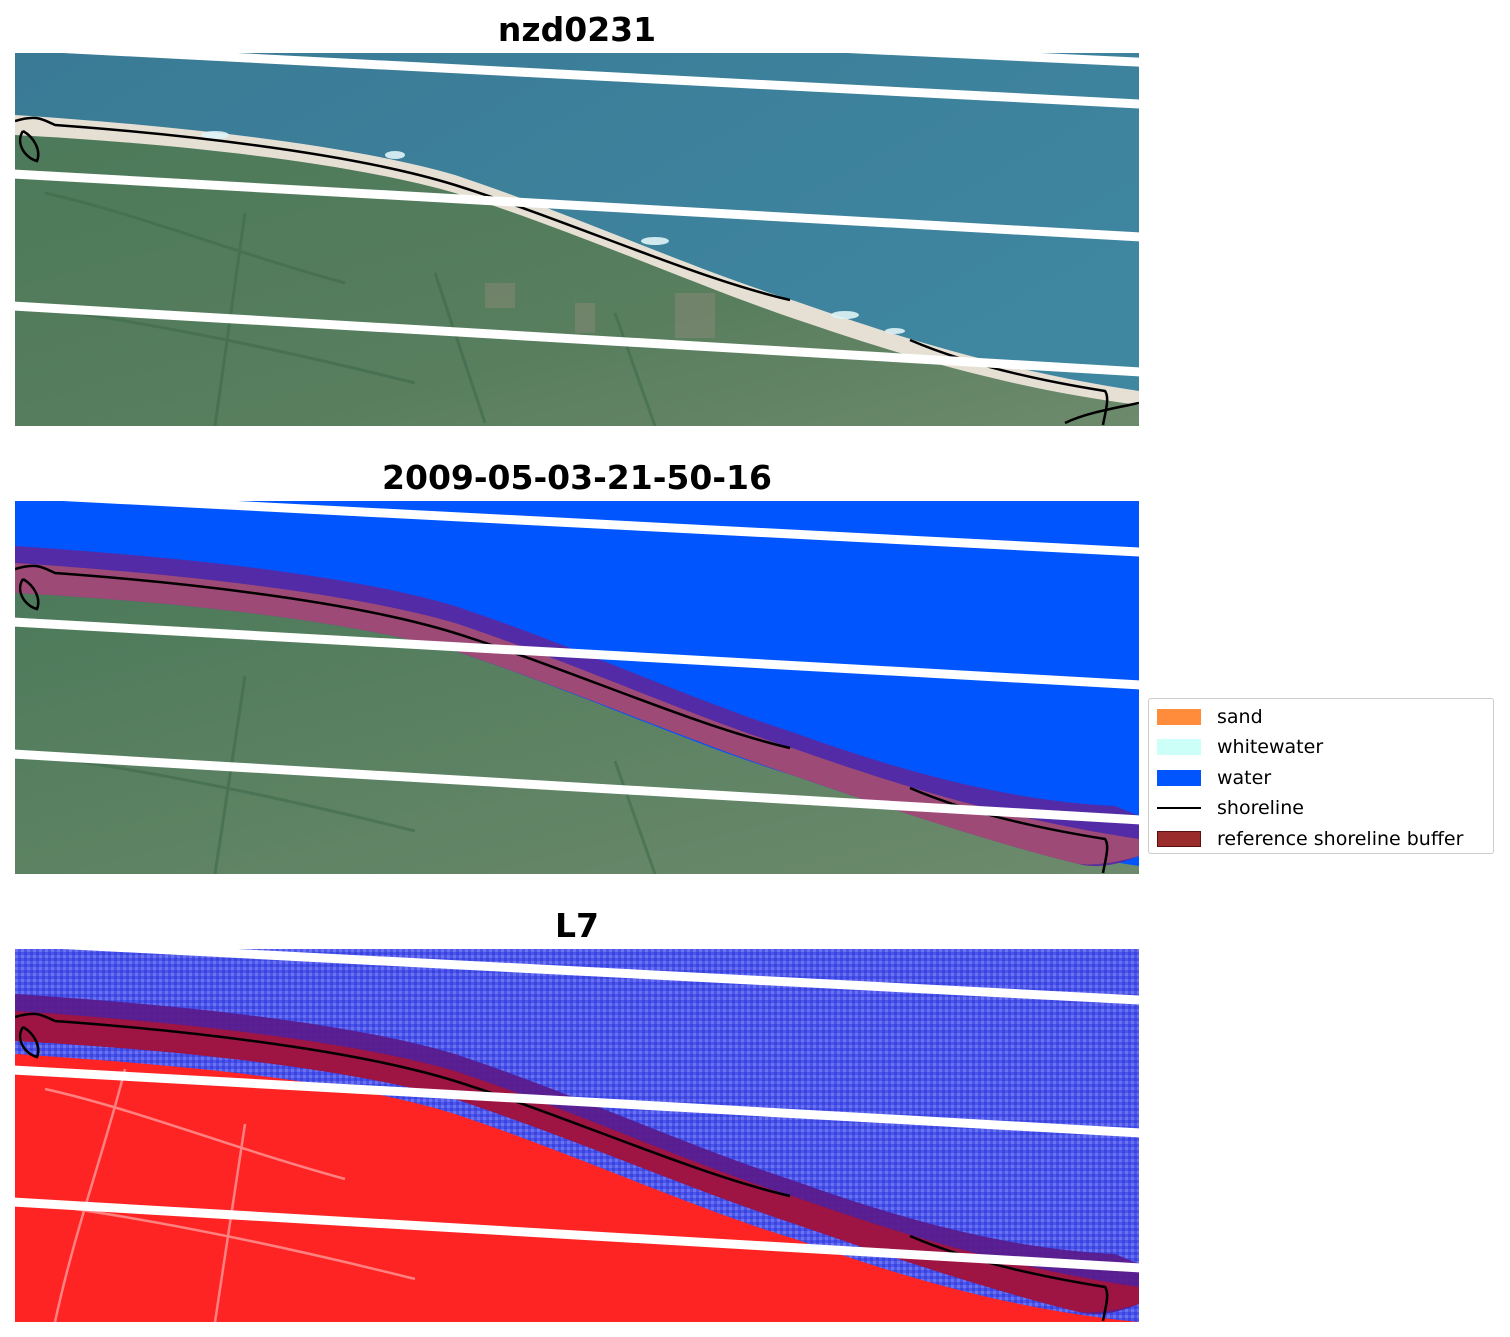 Image resolution: width=1510 pixels, height=1337 pixels. What do you see at coordinates (1179, 838) in the screenshot?
I see `buffer-swatch` at bounding box center [1179, 838].